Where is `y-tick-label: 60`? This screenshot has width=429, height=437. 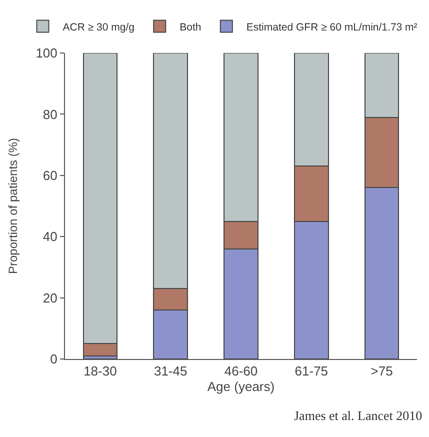
y-tick-label: 60 is located at coordinates (50, 175).